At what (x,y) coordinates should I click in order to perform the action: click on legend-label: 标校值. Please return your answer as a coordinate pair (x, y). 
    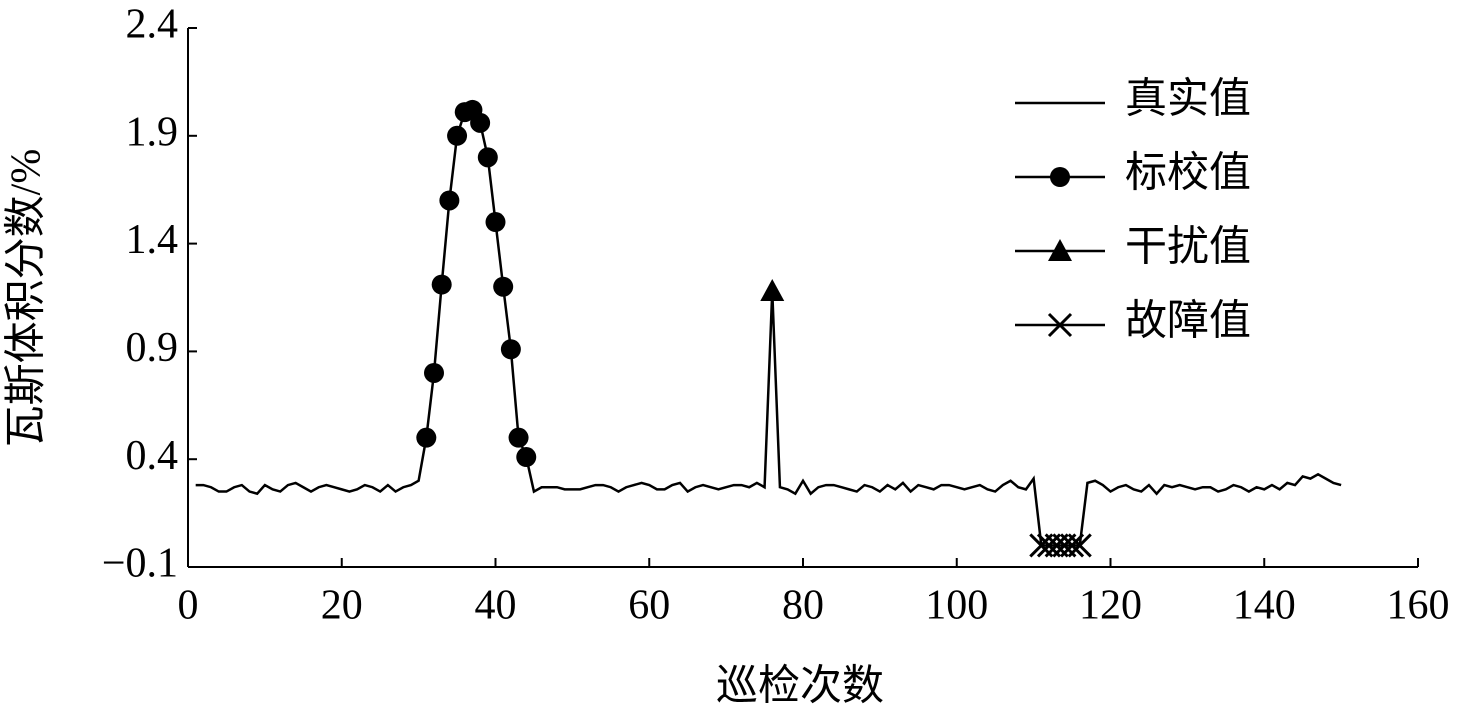
    Looking at the image, I should click on (1188, 174).